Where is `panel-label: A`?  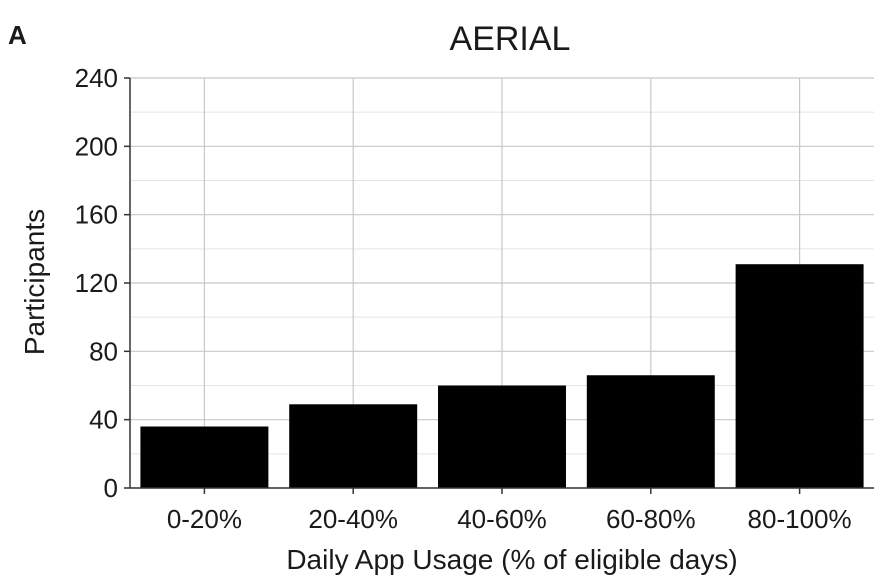 panel-label: A is located at coordinates (17, 35).